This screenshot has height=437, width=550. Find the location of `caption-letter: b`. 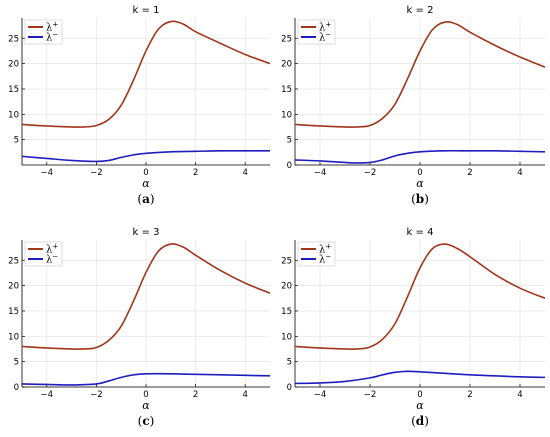

caption-letter: b is located at coordinates (420, 199).